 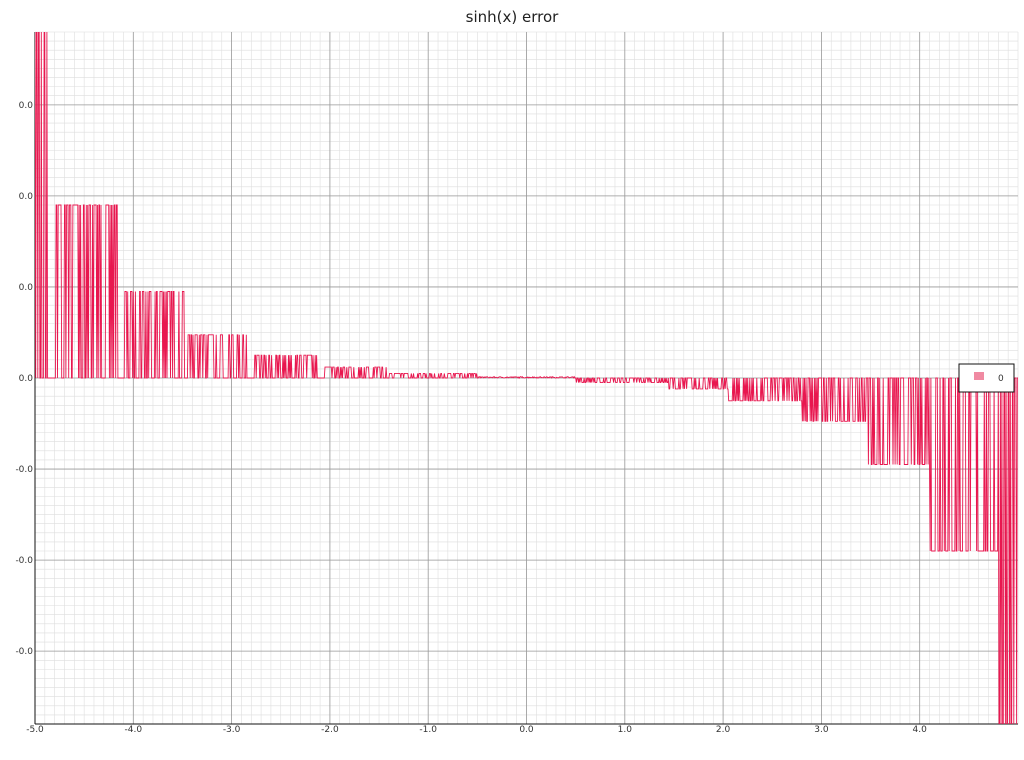 I want to click on x-tick-label: 4.0, so click(x=920, y=730).